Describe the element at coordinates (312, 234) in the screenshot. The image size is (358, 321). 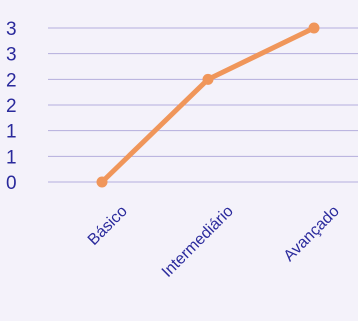
I see `x-tick-label: Avançado` at that location.